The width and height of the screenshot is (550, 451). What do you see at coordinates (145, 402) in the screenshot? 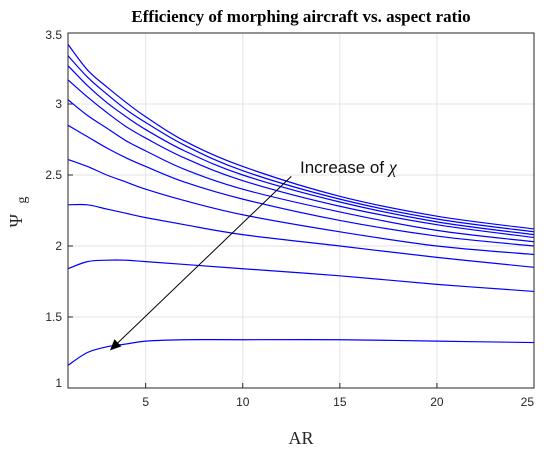
I see `x-tick-label: 5` at bounding box center [145, 402].